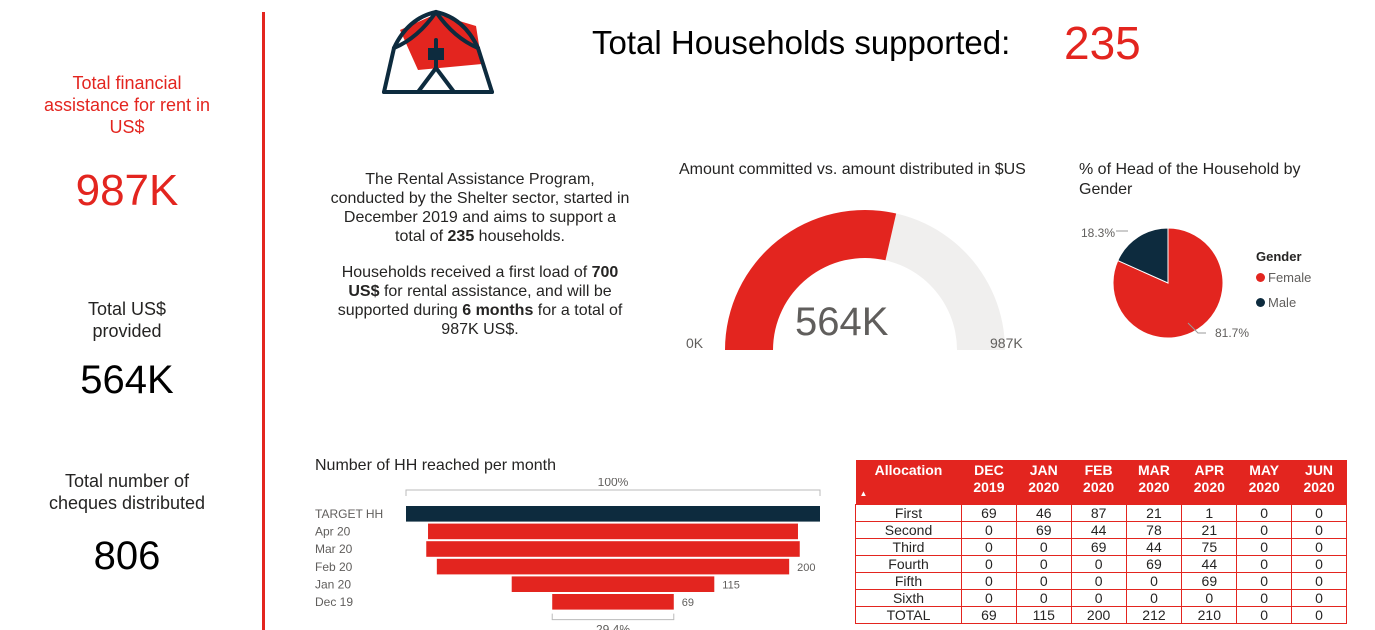 This screenshot has width=1375, height=630. I want to click on column-header-allocation: Allocation ▲, so click(908, 482).